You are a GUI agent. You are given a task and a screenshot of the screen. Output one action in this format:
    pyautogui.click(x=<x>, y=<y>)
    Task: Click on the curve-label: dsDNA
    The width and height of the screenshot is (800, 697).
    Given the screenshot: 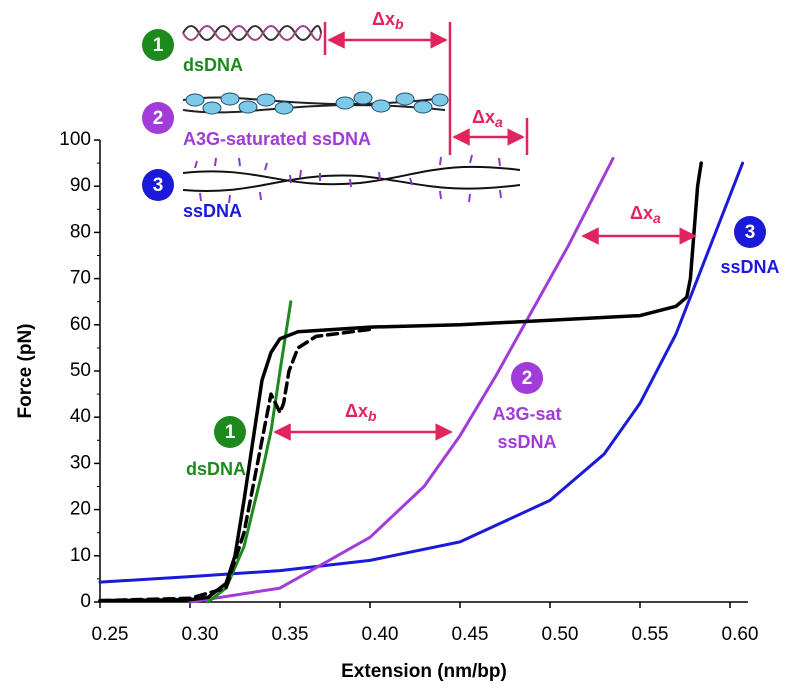 What is the action you would take?
    pyautogui.click(x=216, y=469)
    